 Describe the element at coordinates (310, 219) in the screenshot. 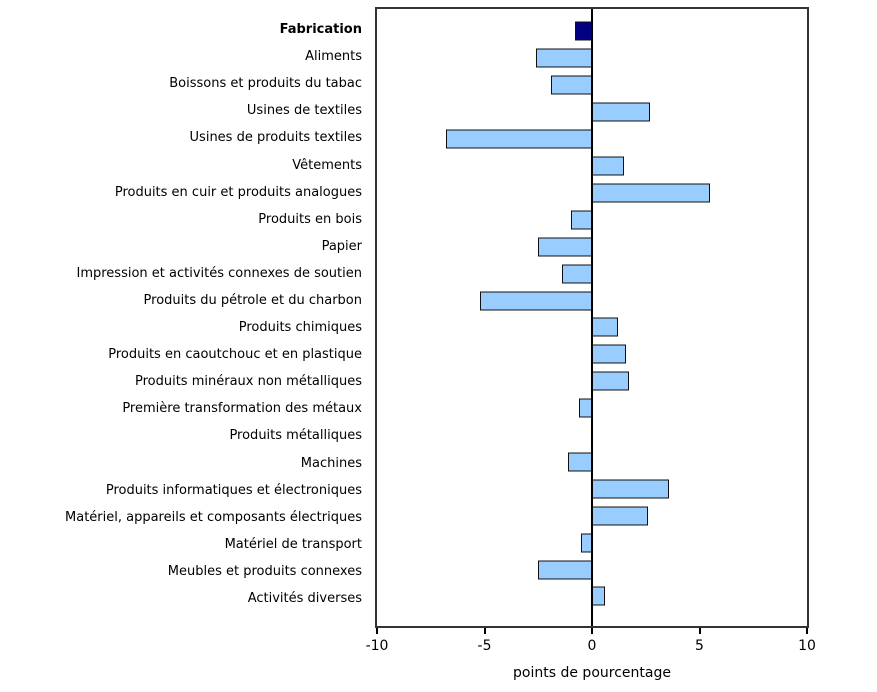

I see `category-label: Produits en bois` at that location.